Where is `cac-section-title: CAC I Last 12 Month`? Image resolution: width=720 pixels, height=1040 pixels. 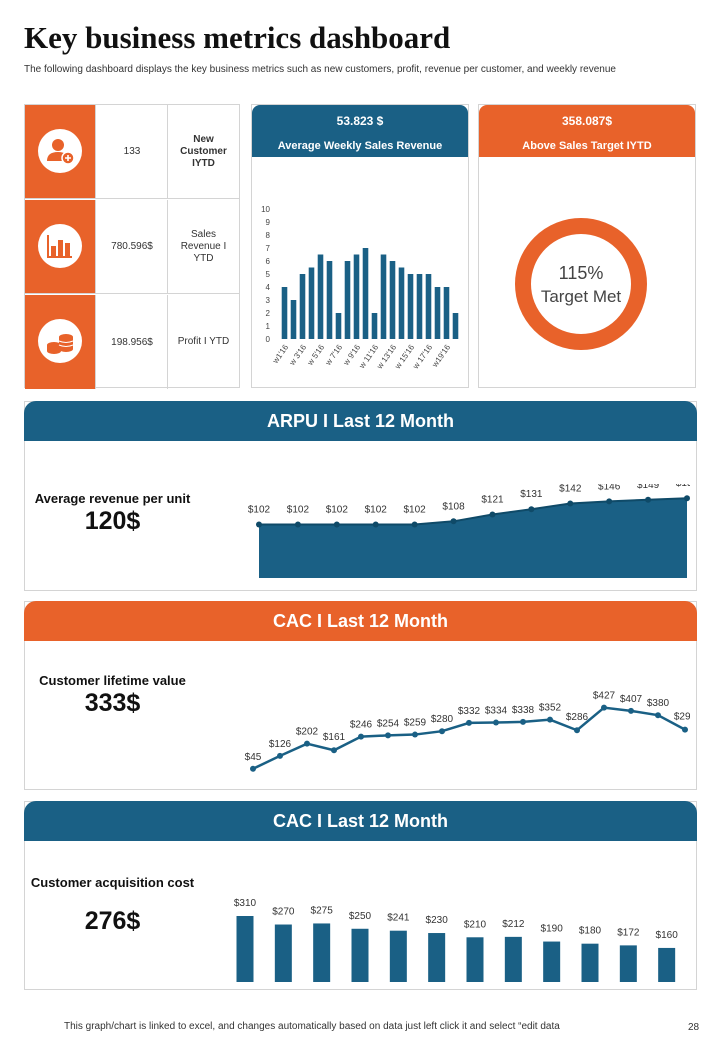
cac-section-title: CAC I Last 12 Month is located at coordinates (360, 821).